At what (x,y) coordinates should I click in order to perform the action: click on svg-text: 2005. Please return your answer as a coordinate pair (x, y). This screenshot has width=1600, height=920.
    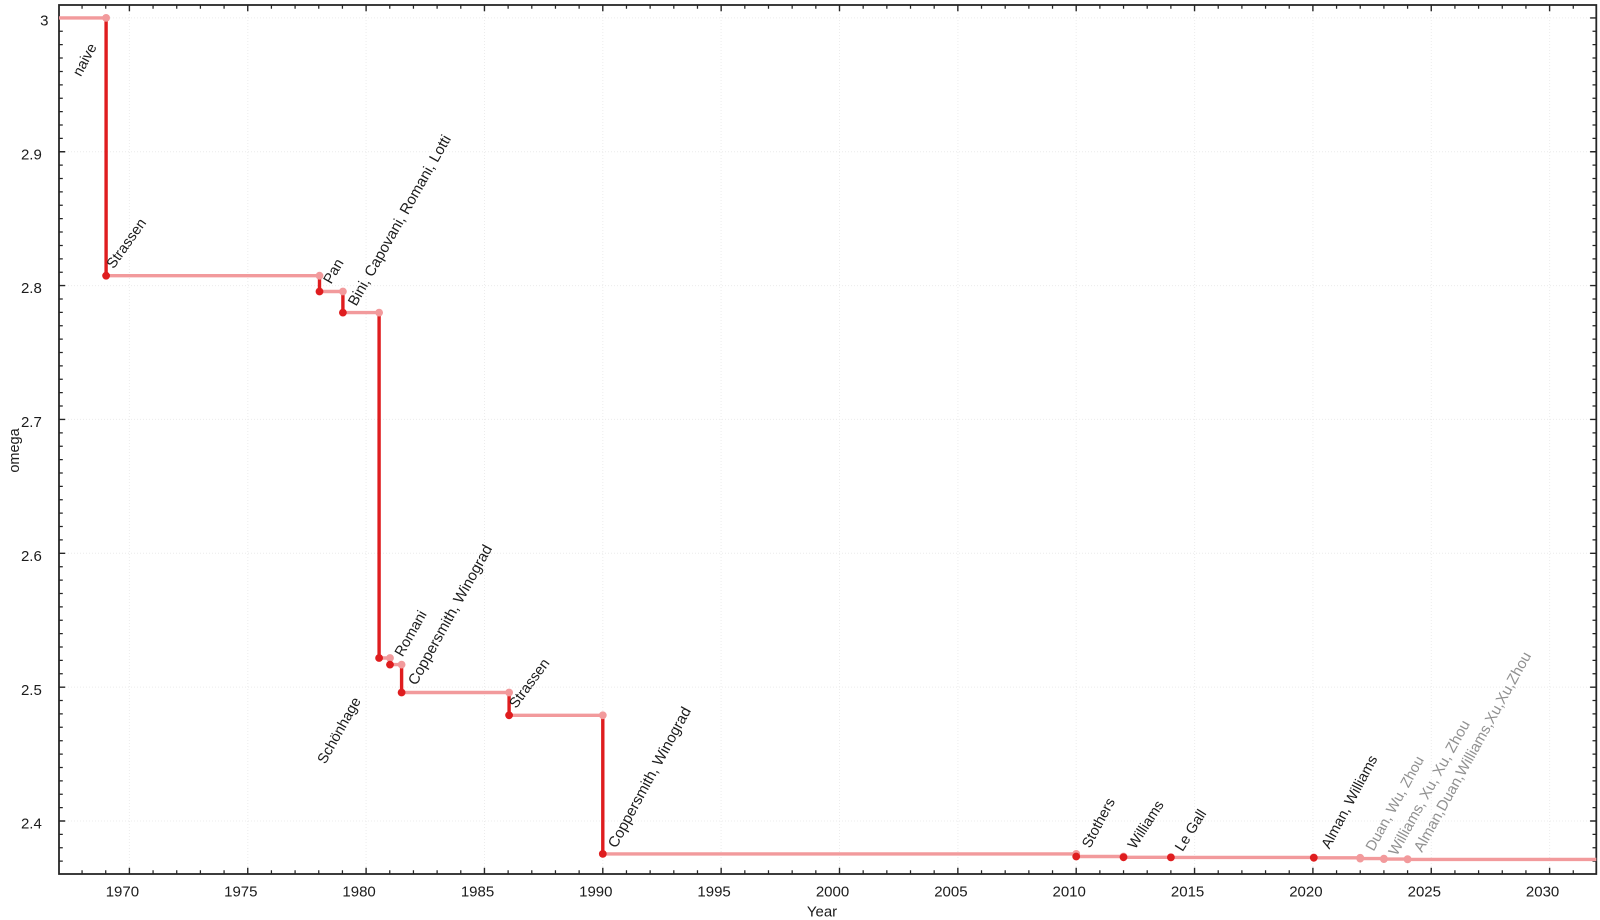
    Looking at the image, I should click on (950, 892).